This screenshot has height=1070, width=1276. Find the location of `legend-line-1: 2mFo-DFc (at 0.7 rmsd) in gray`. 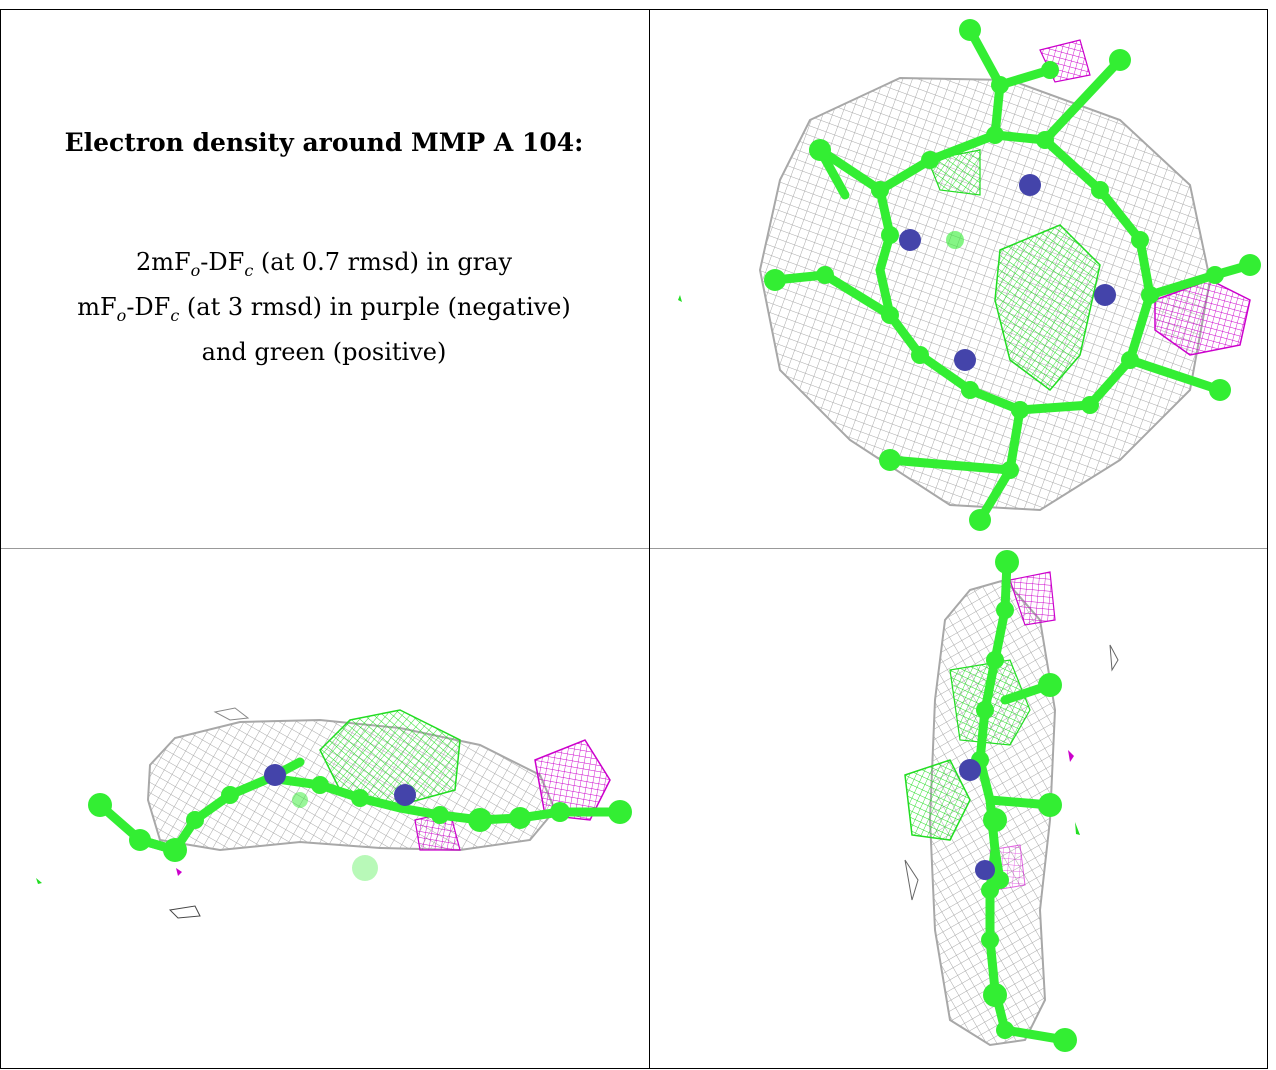

legend-line-1: 2mFo-DFc (at 0.7 rmsd) in gray is located at coordinates (324, 264).